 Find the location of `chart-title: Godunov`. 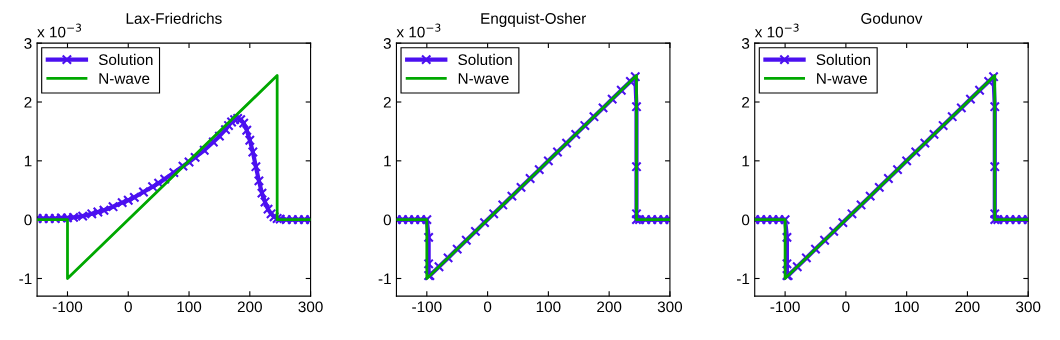

chart-title: Godunov is located at coordinates (892, 18).